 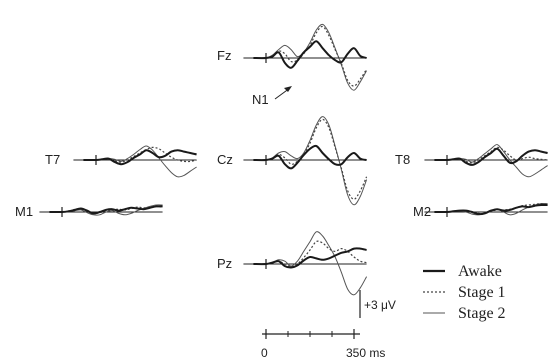 What do you see at coordinates (480, 271) in the screenshot?
I see `legend-label-awake: Awake` at bounding box center [480, 271].